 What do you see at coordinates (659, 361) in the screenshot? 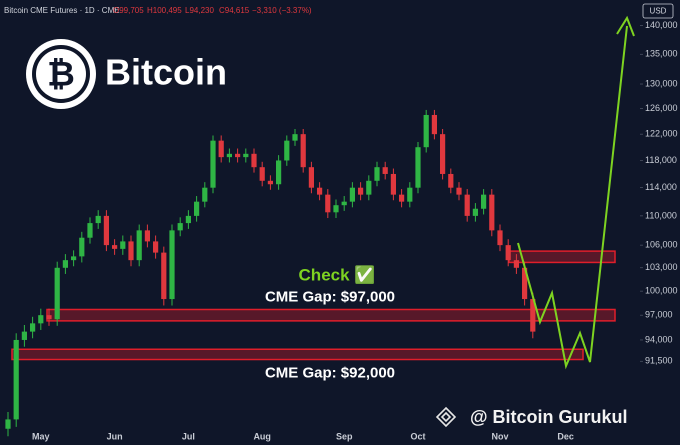
I see `y-tick-label: 91,500` at bounding box center [659, 361].